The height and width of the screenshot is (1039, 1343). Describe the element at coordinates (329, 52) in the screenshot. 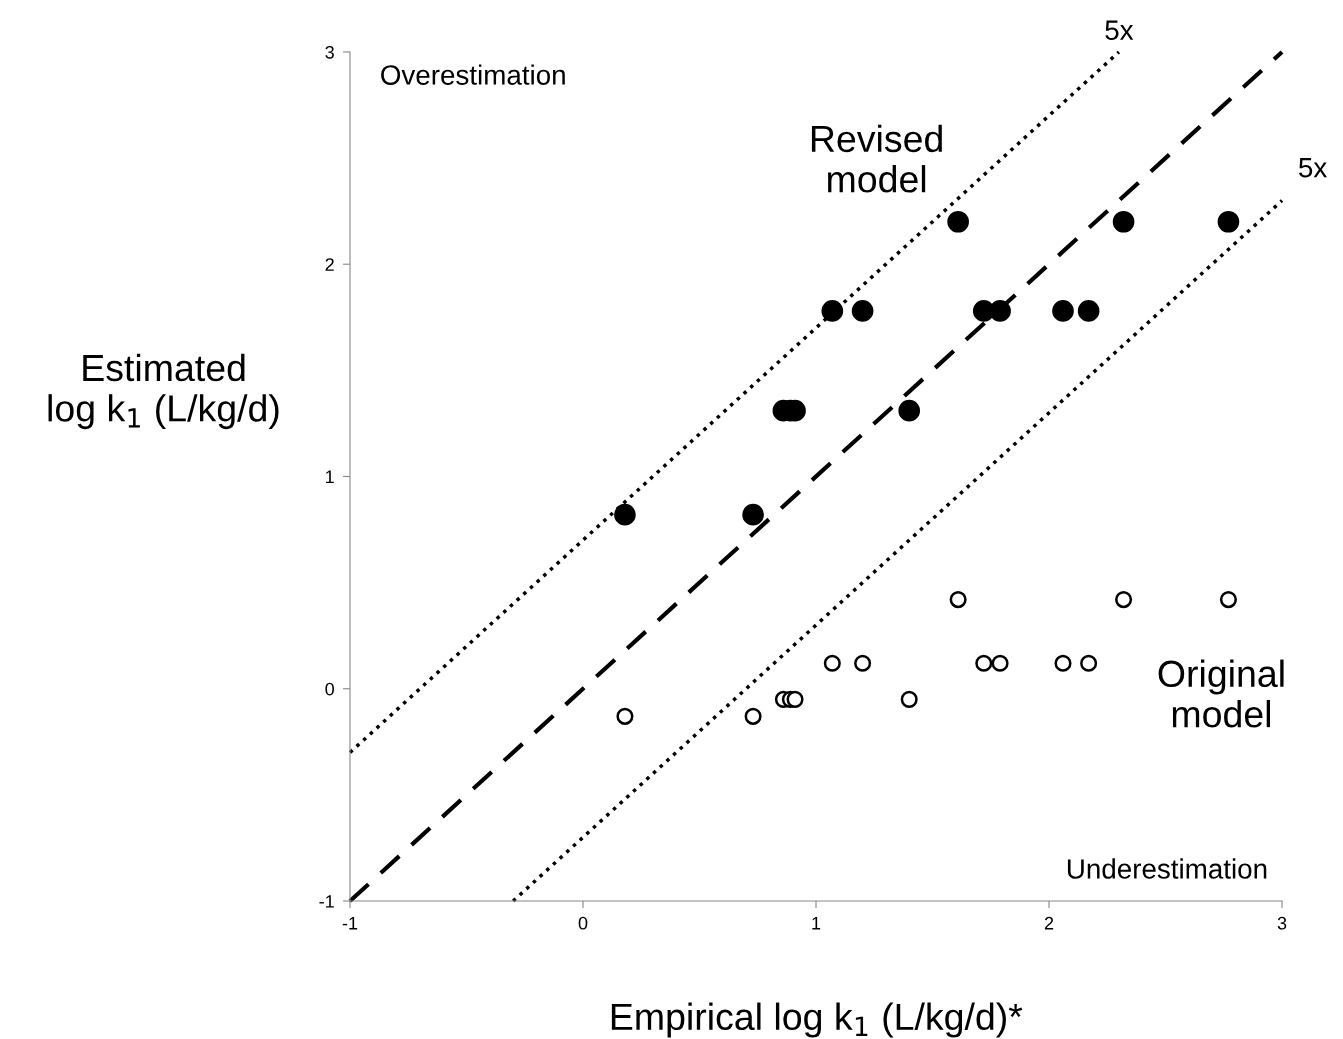

I see `y-tick-label: 3` at that location.